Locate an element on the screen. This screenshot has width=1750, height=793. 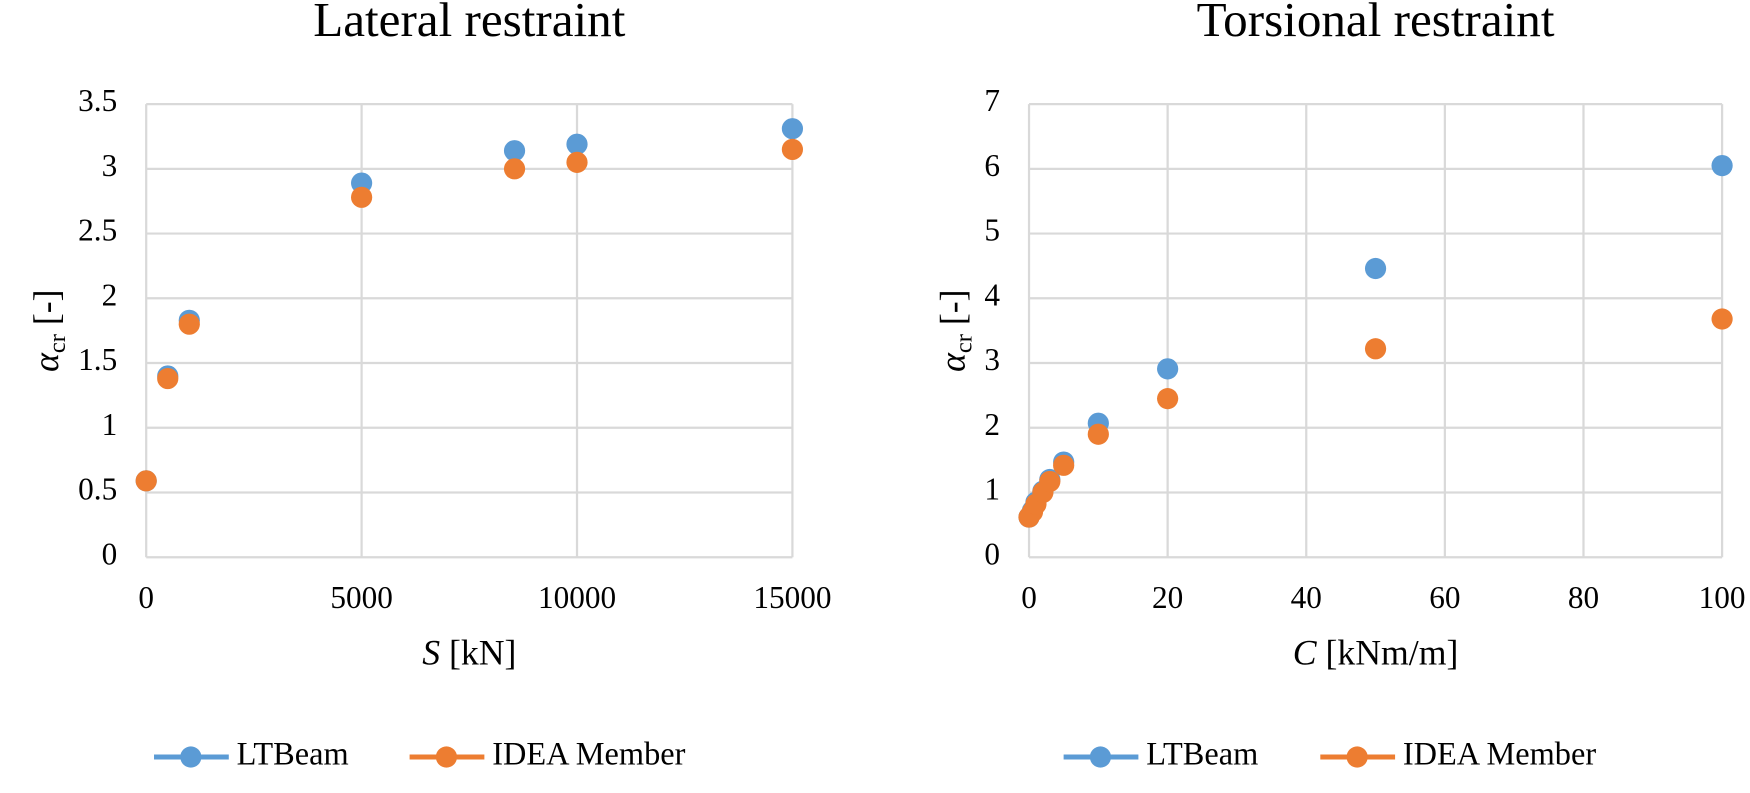
x-tick-label: 80 is located at coordinates (1583, 597).